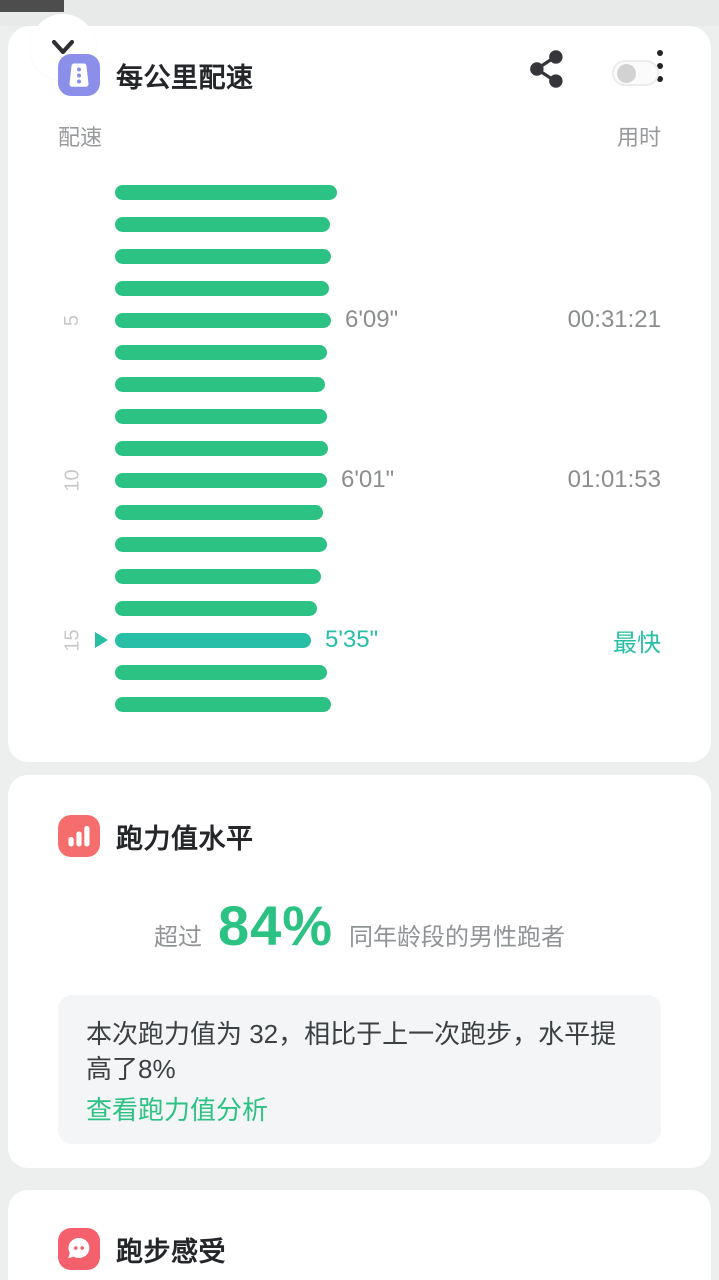 This screenshot has height=1280, width=719. What do you see at coordinates (79, 75) in the screenshot?
I see `route-road-icon` at bounding box center [79, 75].